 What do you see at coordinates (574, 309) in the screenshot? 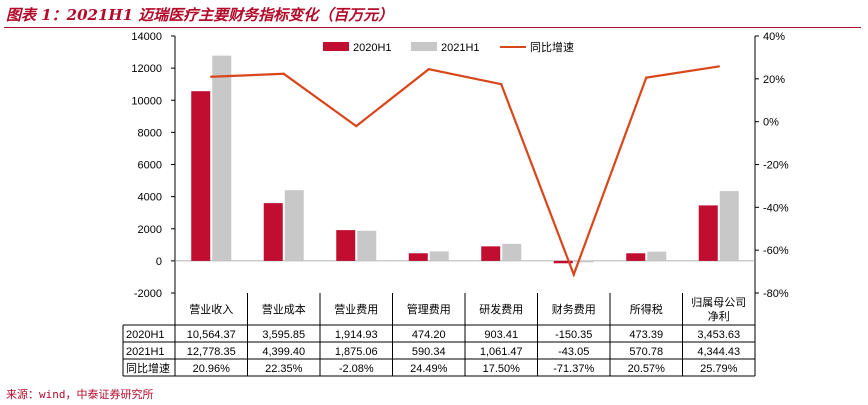
I see `category-tick-label: 财务费用` at bounding box center [574, 309].